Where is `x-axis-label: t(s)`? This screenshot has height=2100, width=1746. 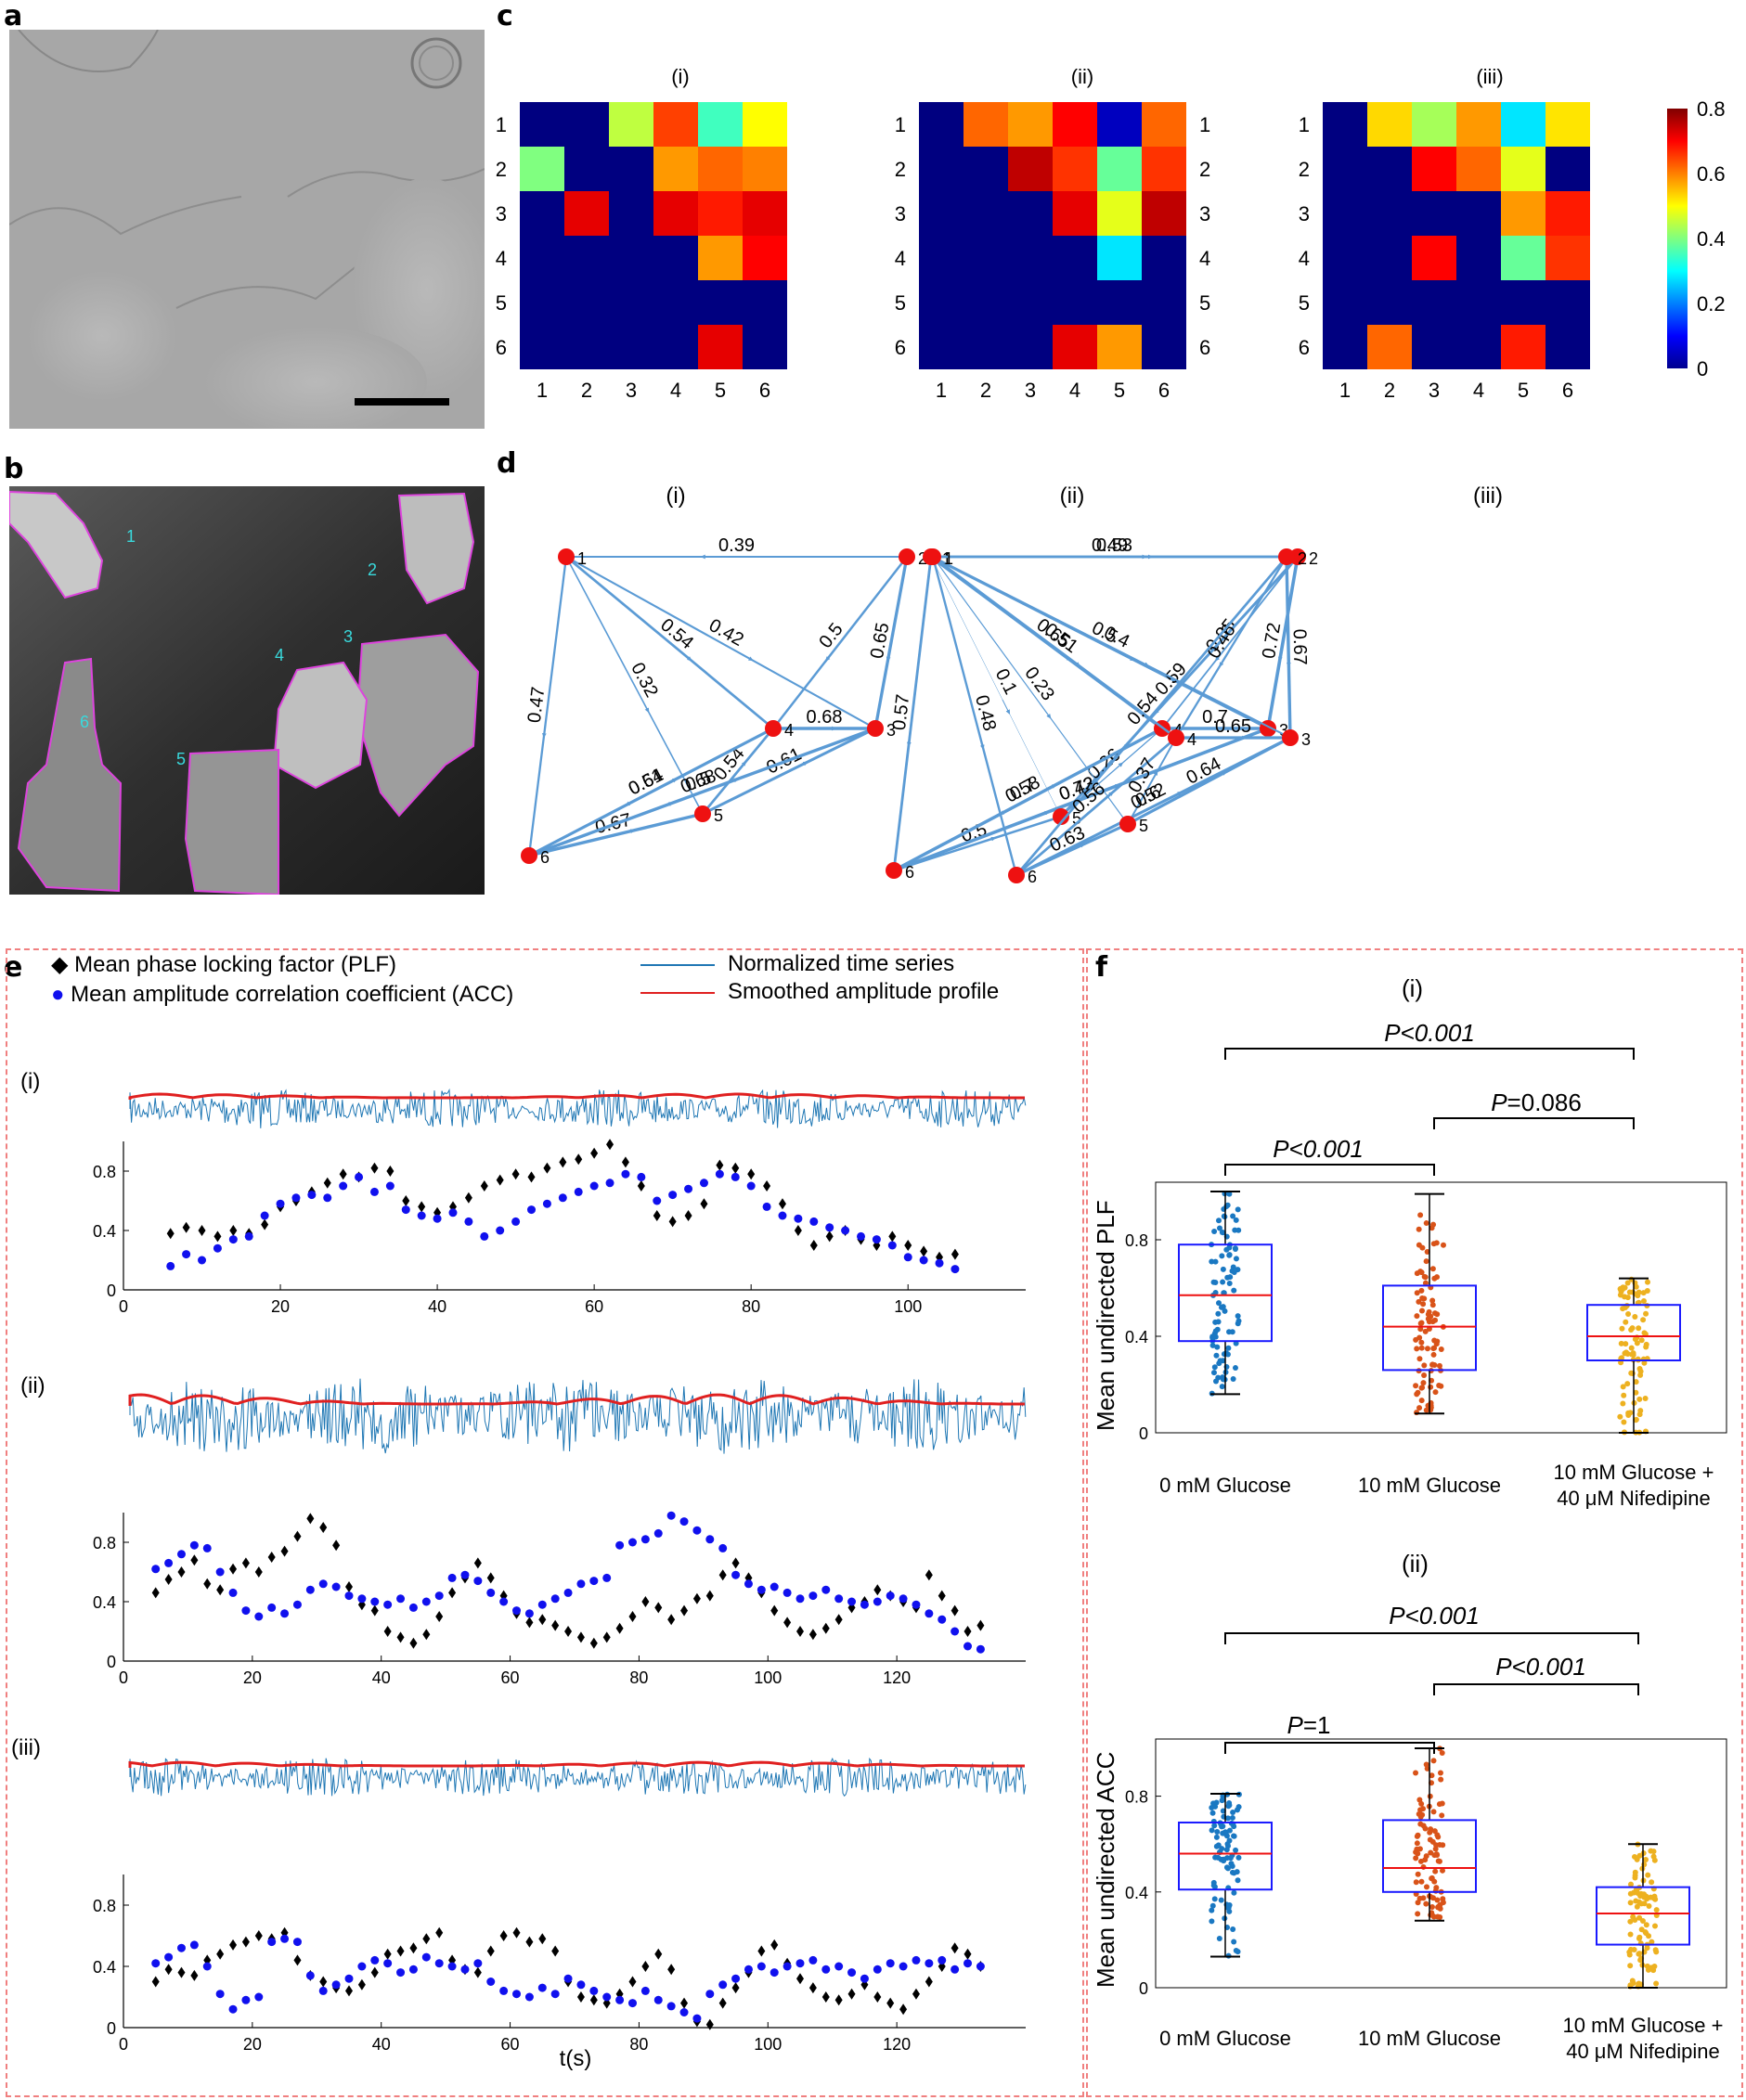
x-axis-label: t(s) is located at coordinates (576, 2059).